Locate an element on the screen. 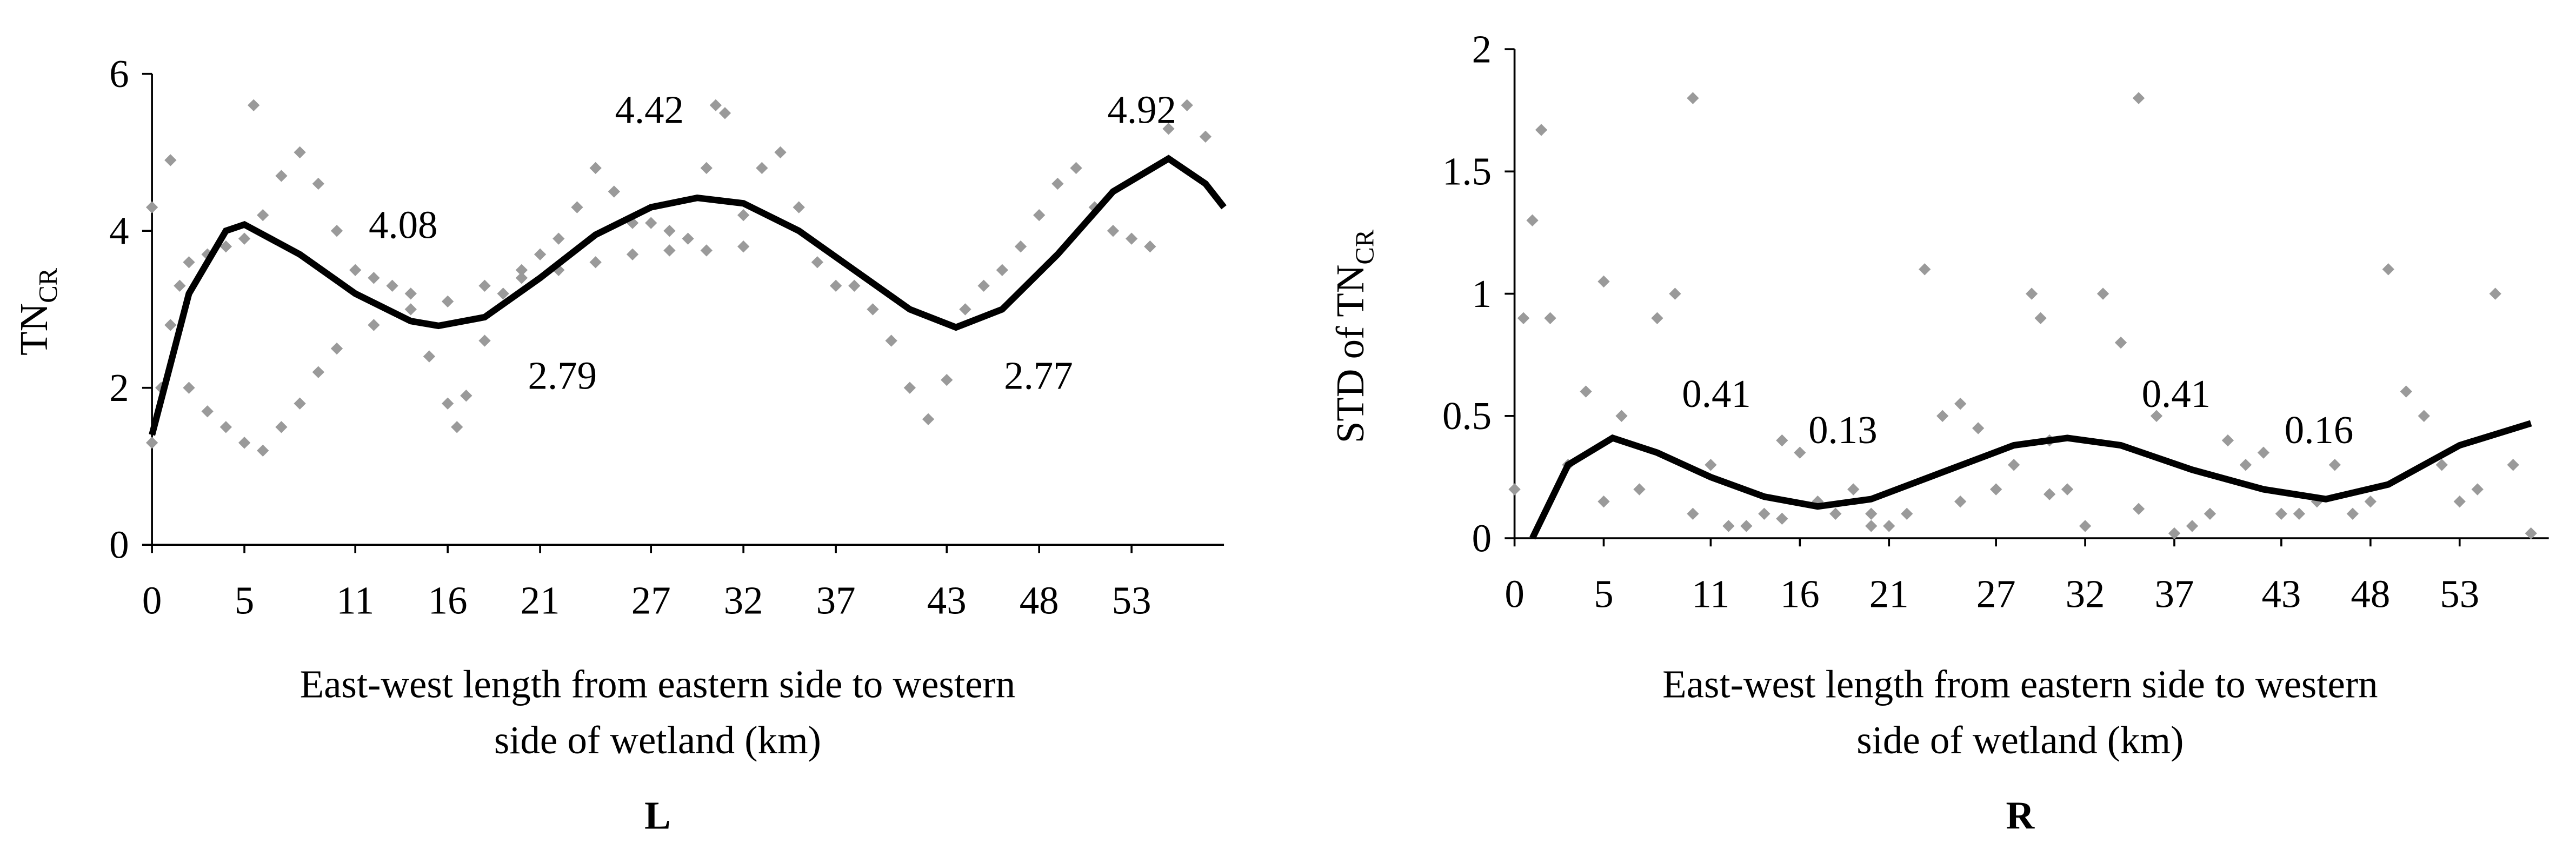  x-tick-label: 32 is located at coordinates (743, 601).